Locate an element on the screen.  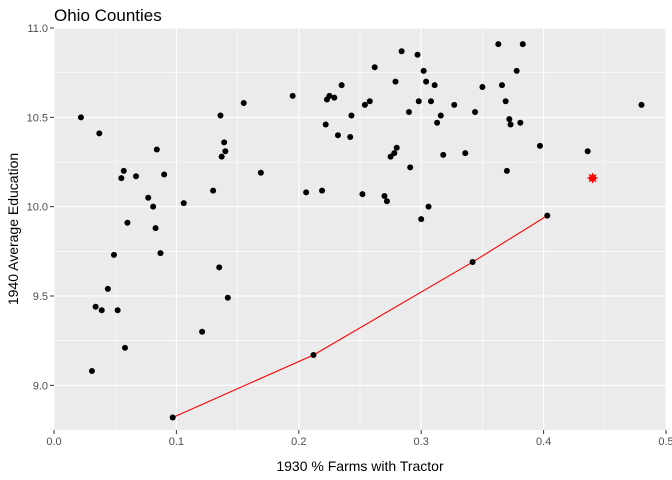
x-tick-label: 0.1 is located at coordinates (176, 442).